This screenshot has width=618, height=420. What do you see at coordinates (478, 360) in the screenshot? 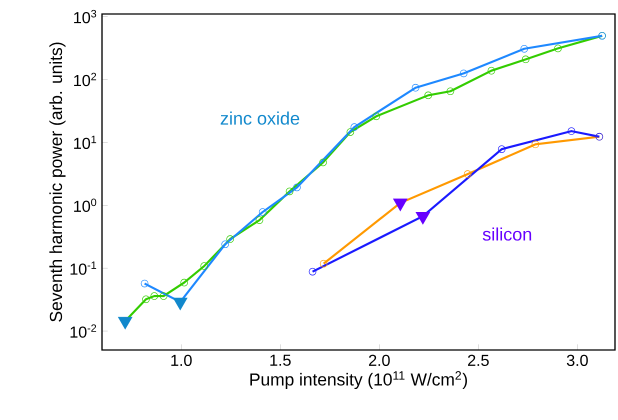
I see `x-tick-label: 2.5` at bounding box center [478, 360].